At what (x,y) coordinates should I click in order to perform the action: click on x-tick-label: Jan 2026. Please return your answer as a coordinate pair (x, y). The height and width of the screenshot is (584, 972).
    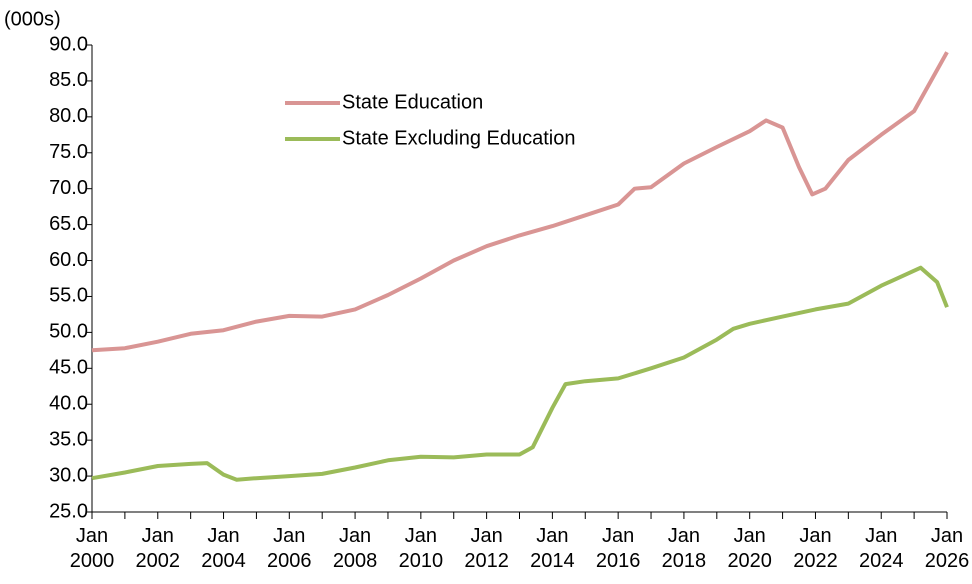
    Looking at the image, I should click on (947, 548).